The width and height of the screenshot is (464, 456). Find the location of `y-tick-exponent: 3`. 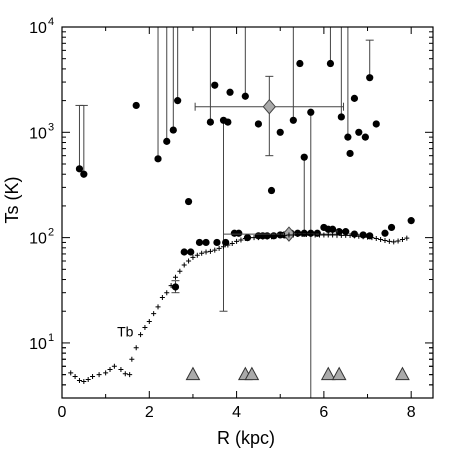

y-tick-exponent: 3 is located at coordinates (51, 127).